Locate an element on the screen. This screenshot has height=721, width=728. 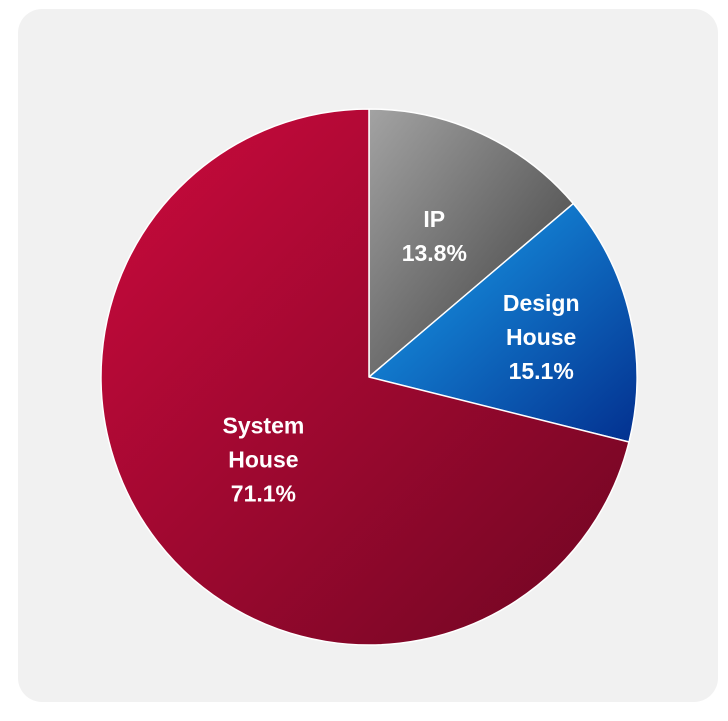
slice-label-line: System is located at coordinates (263, 426).